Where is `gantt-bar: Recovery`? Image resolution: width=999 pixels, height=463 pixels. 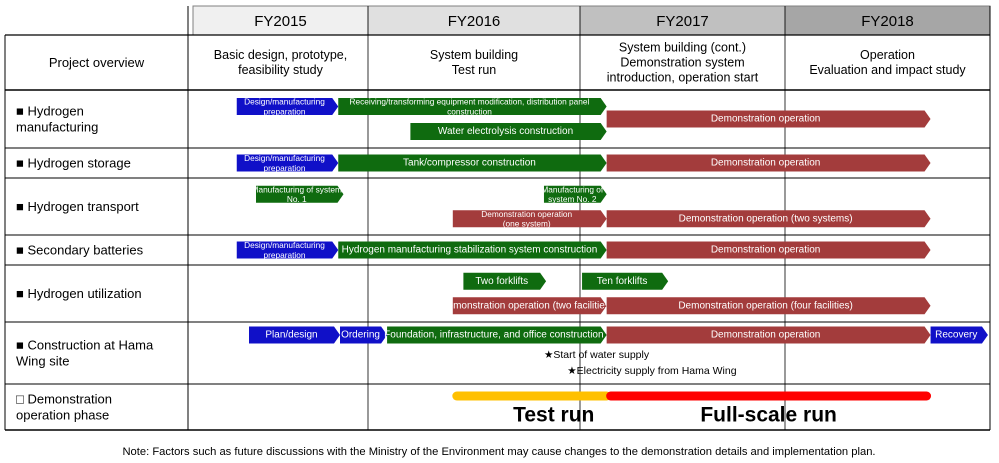
gantt-bar: Recovery is located at coordinates (959, 335).